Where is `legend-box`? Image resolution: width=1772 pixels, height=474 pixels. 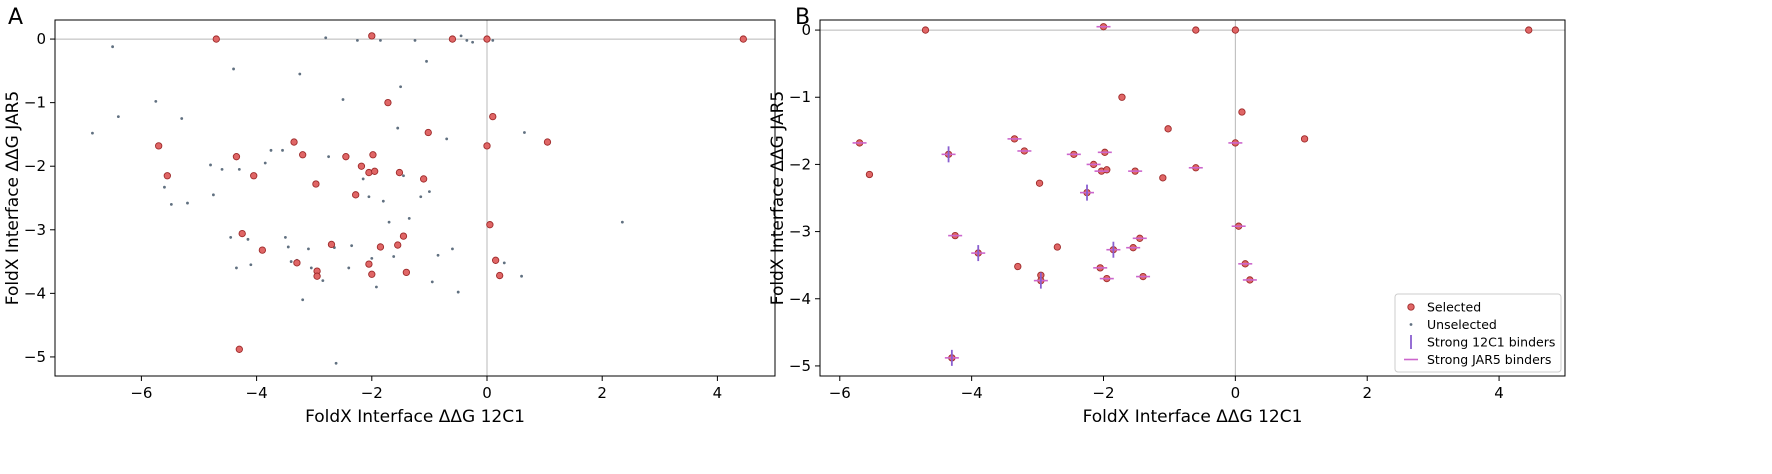
legend-box is located at coordinates (1478, 333).